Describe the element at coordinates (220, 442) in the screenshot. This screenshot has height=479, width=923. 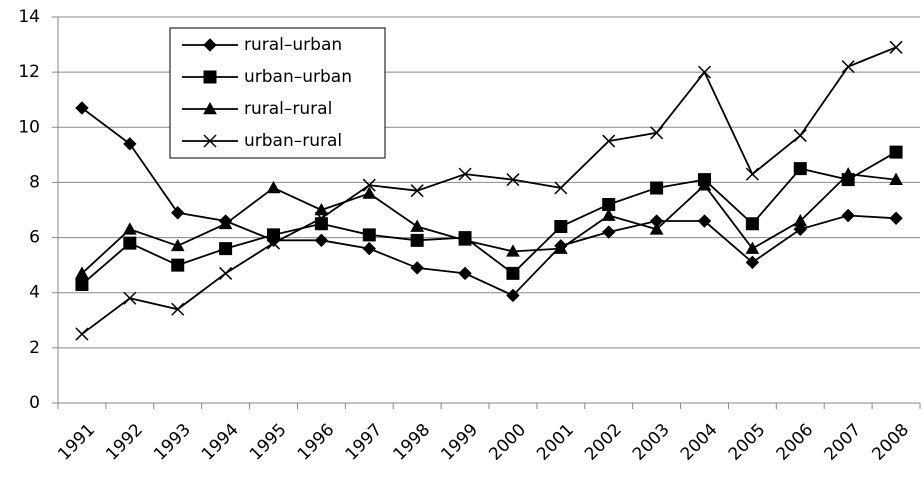
I see `x-tick-label: 1994` at that location.